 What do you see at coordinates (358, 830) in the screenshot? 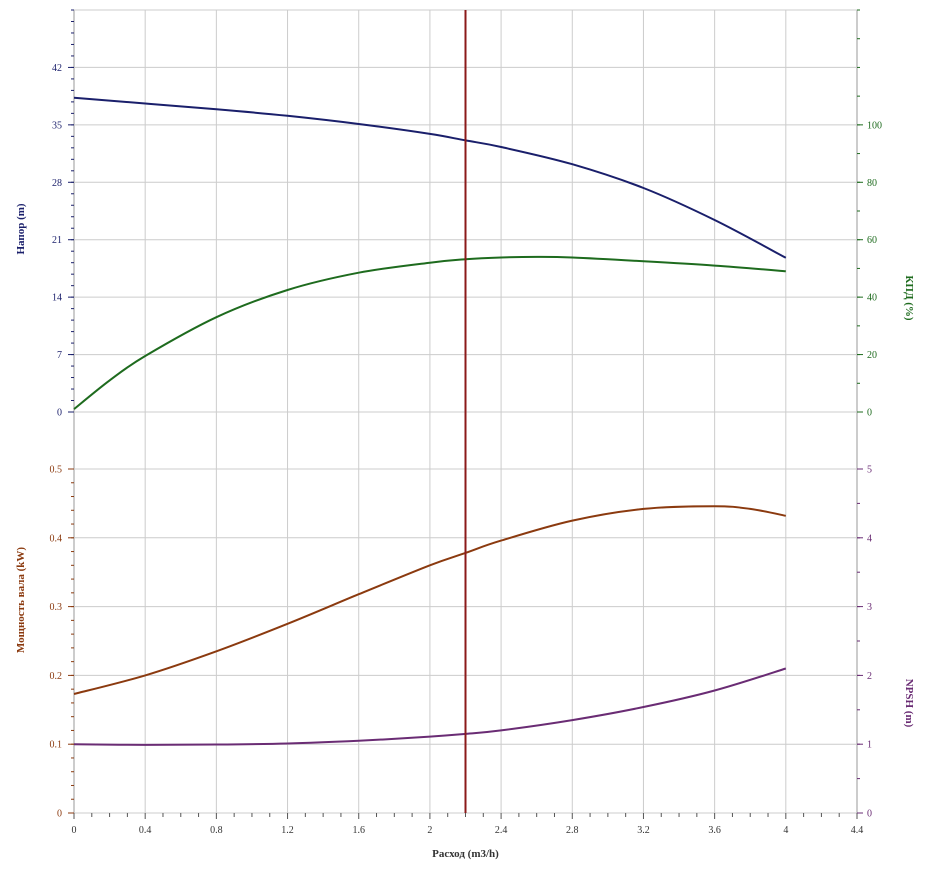
I see `x-tick-label: 1.6` at bounding box center [358, 830].